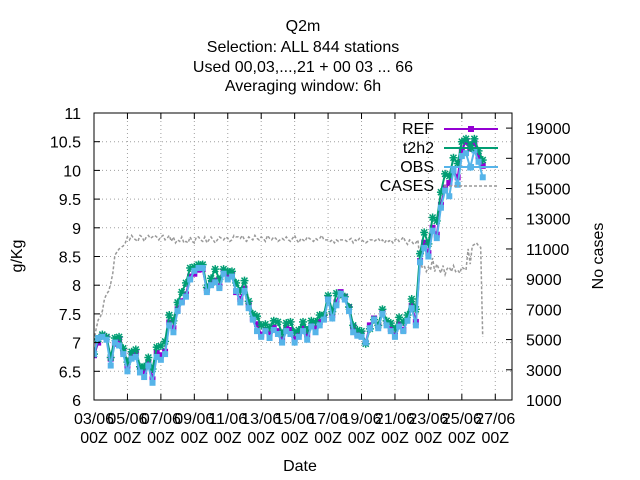  Describe the element at coordinates (72, 171) in the screenshot. I see `y-tick-label: 10` at that location.